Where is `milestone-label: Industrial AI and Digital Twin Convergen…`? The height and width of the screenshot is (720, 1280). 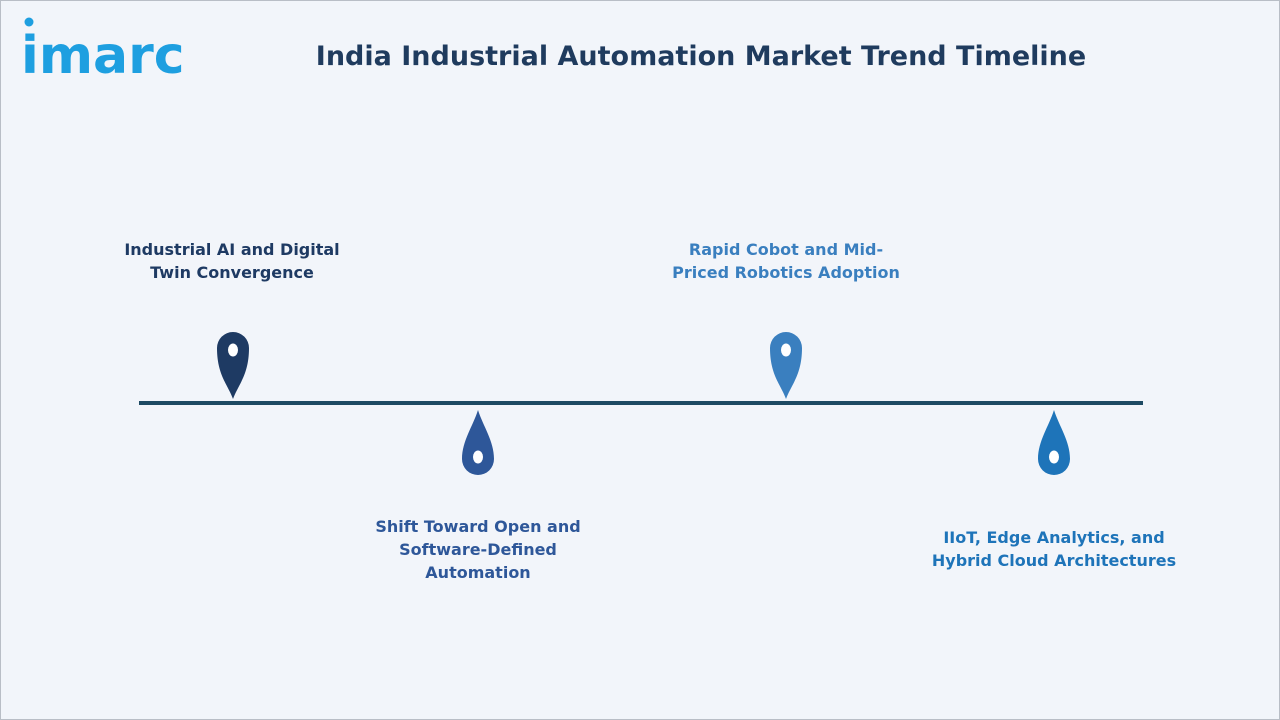 milestone-label: Industrial AI and Digital Twin Convergen… is located at coordinates (232, 261).